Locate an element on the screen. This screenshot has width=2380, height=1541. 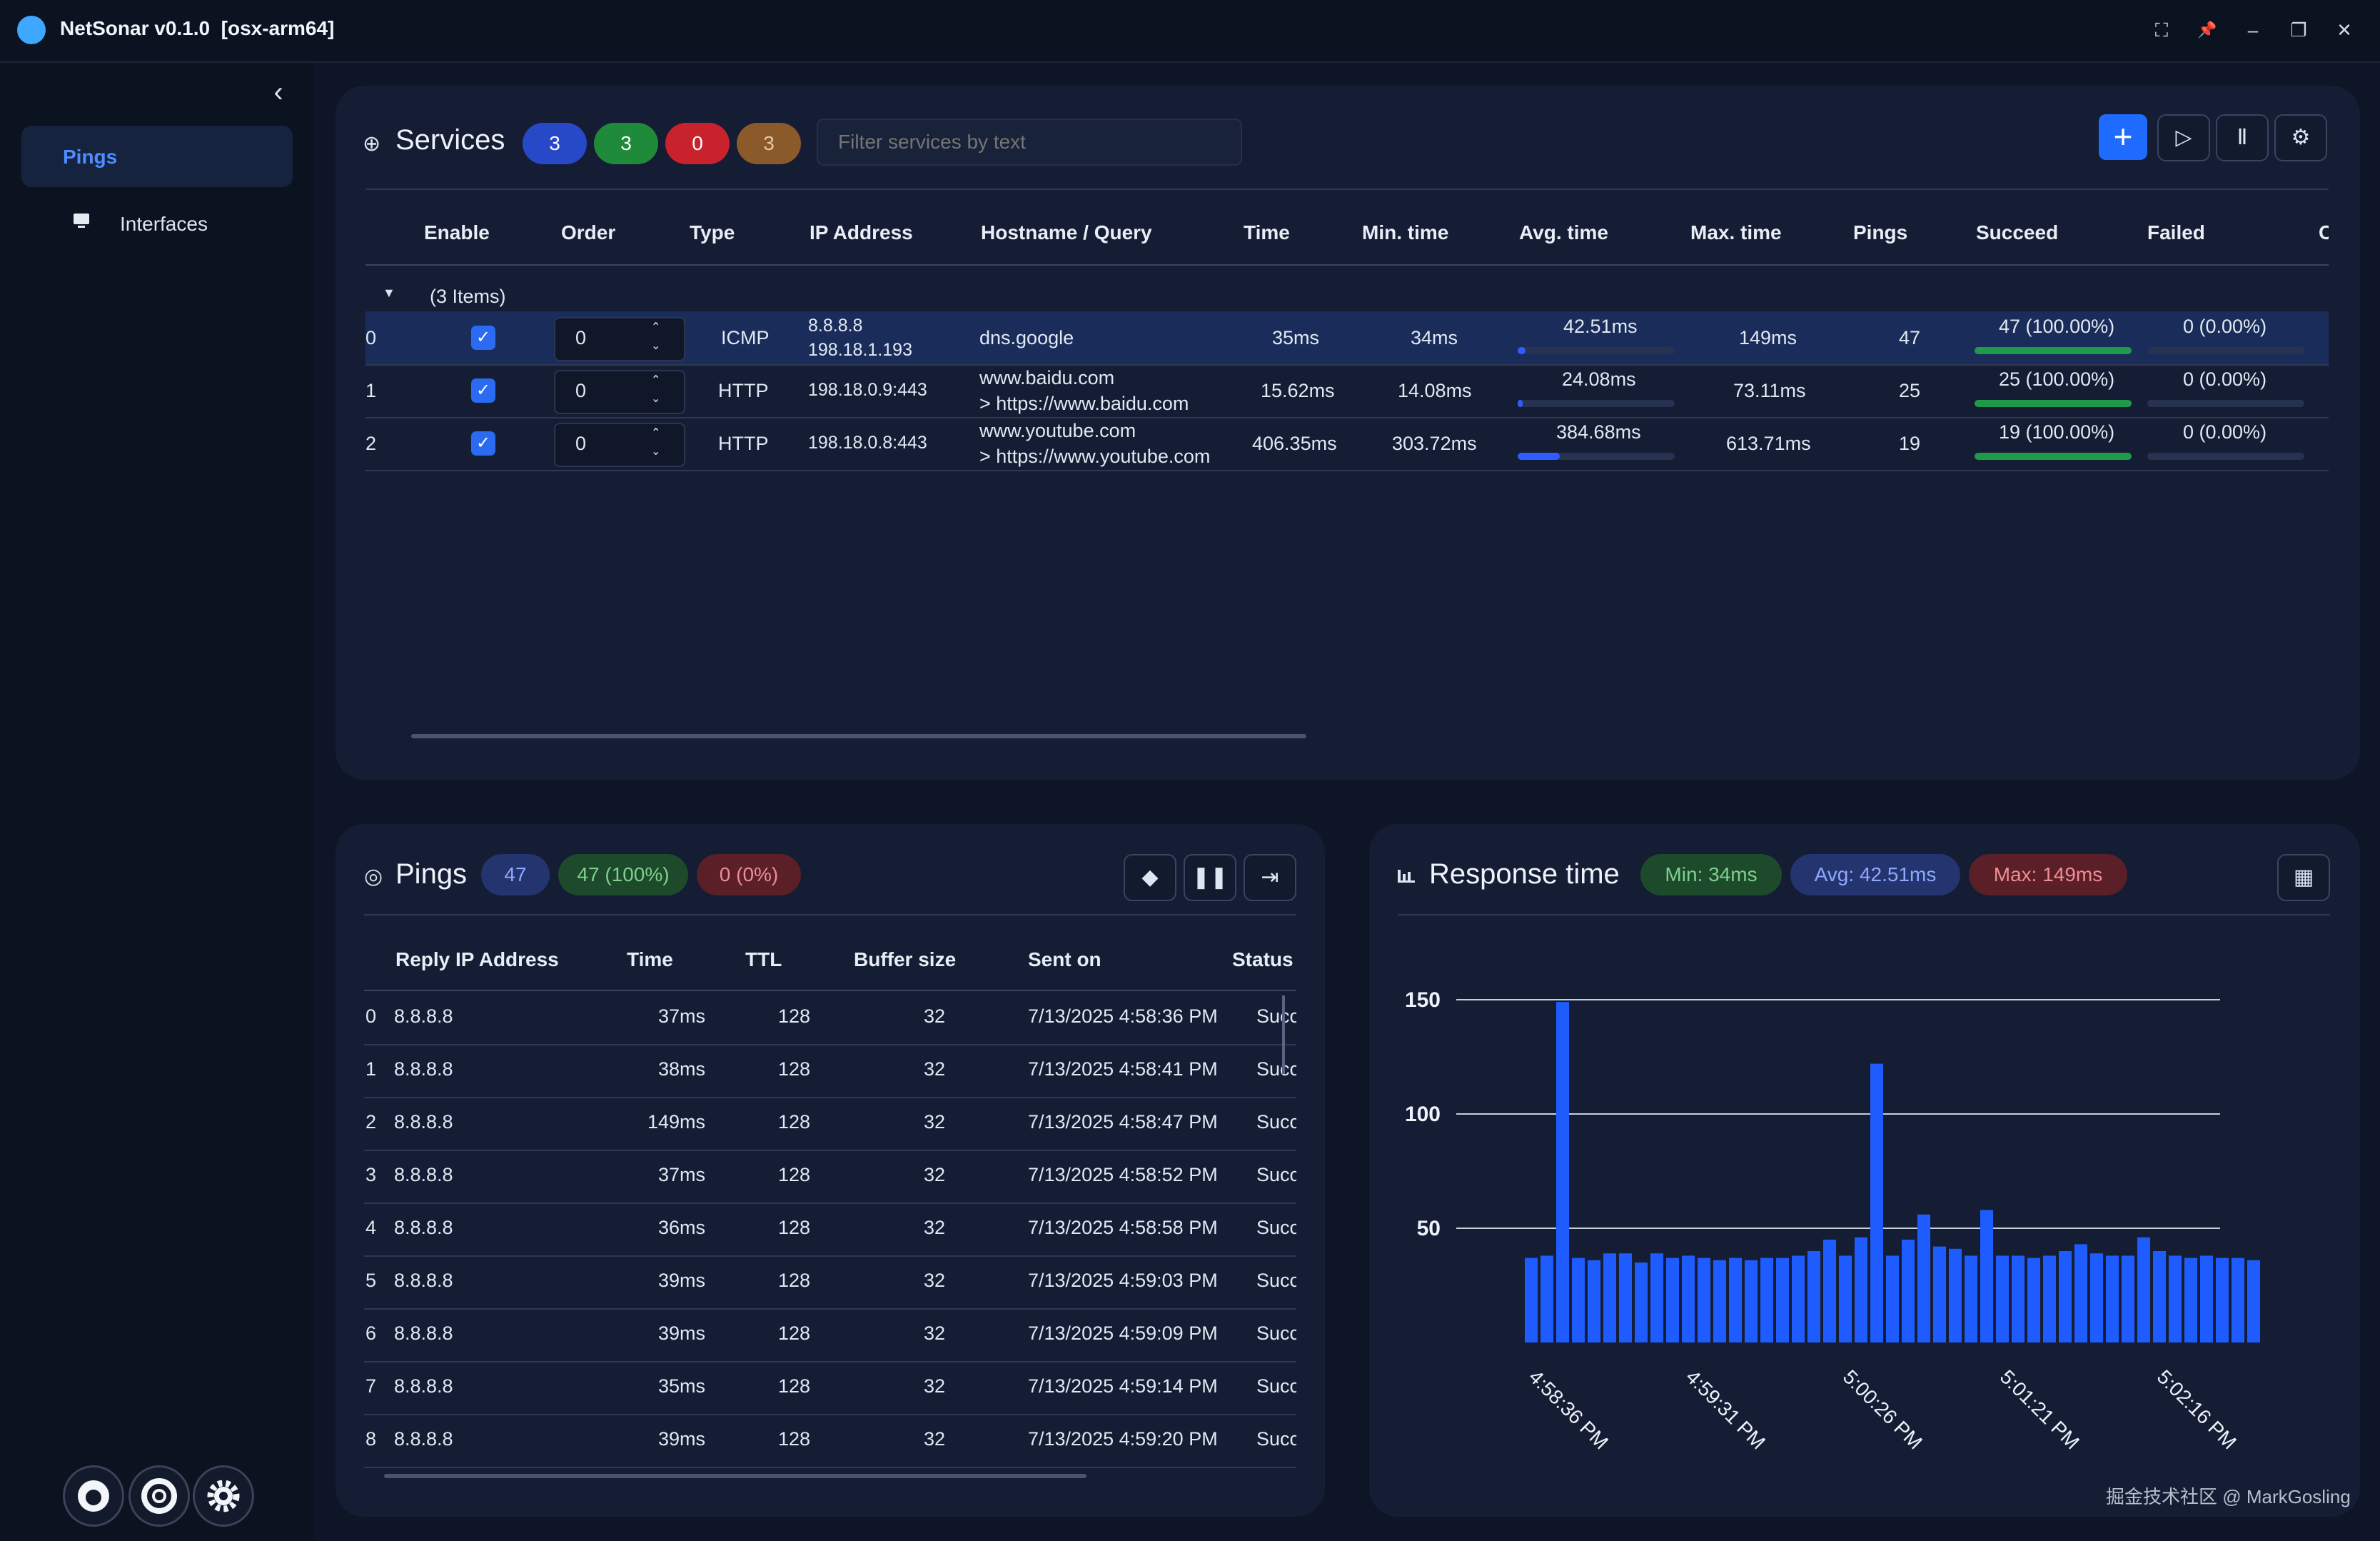
table-row-selected is located at coordinates (1347, 337).